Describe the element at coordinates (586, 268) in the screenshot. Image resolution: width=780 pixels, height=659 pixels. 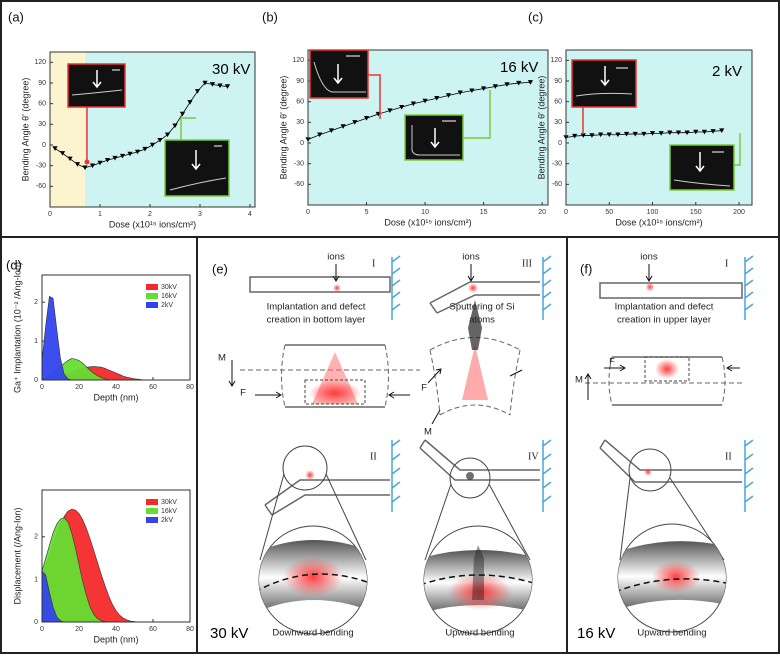
I see `panel-label: (f)` at that location.